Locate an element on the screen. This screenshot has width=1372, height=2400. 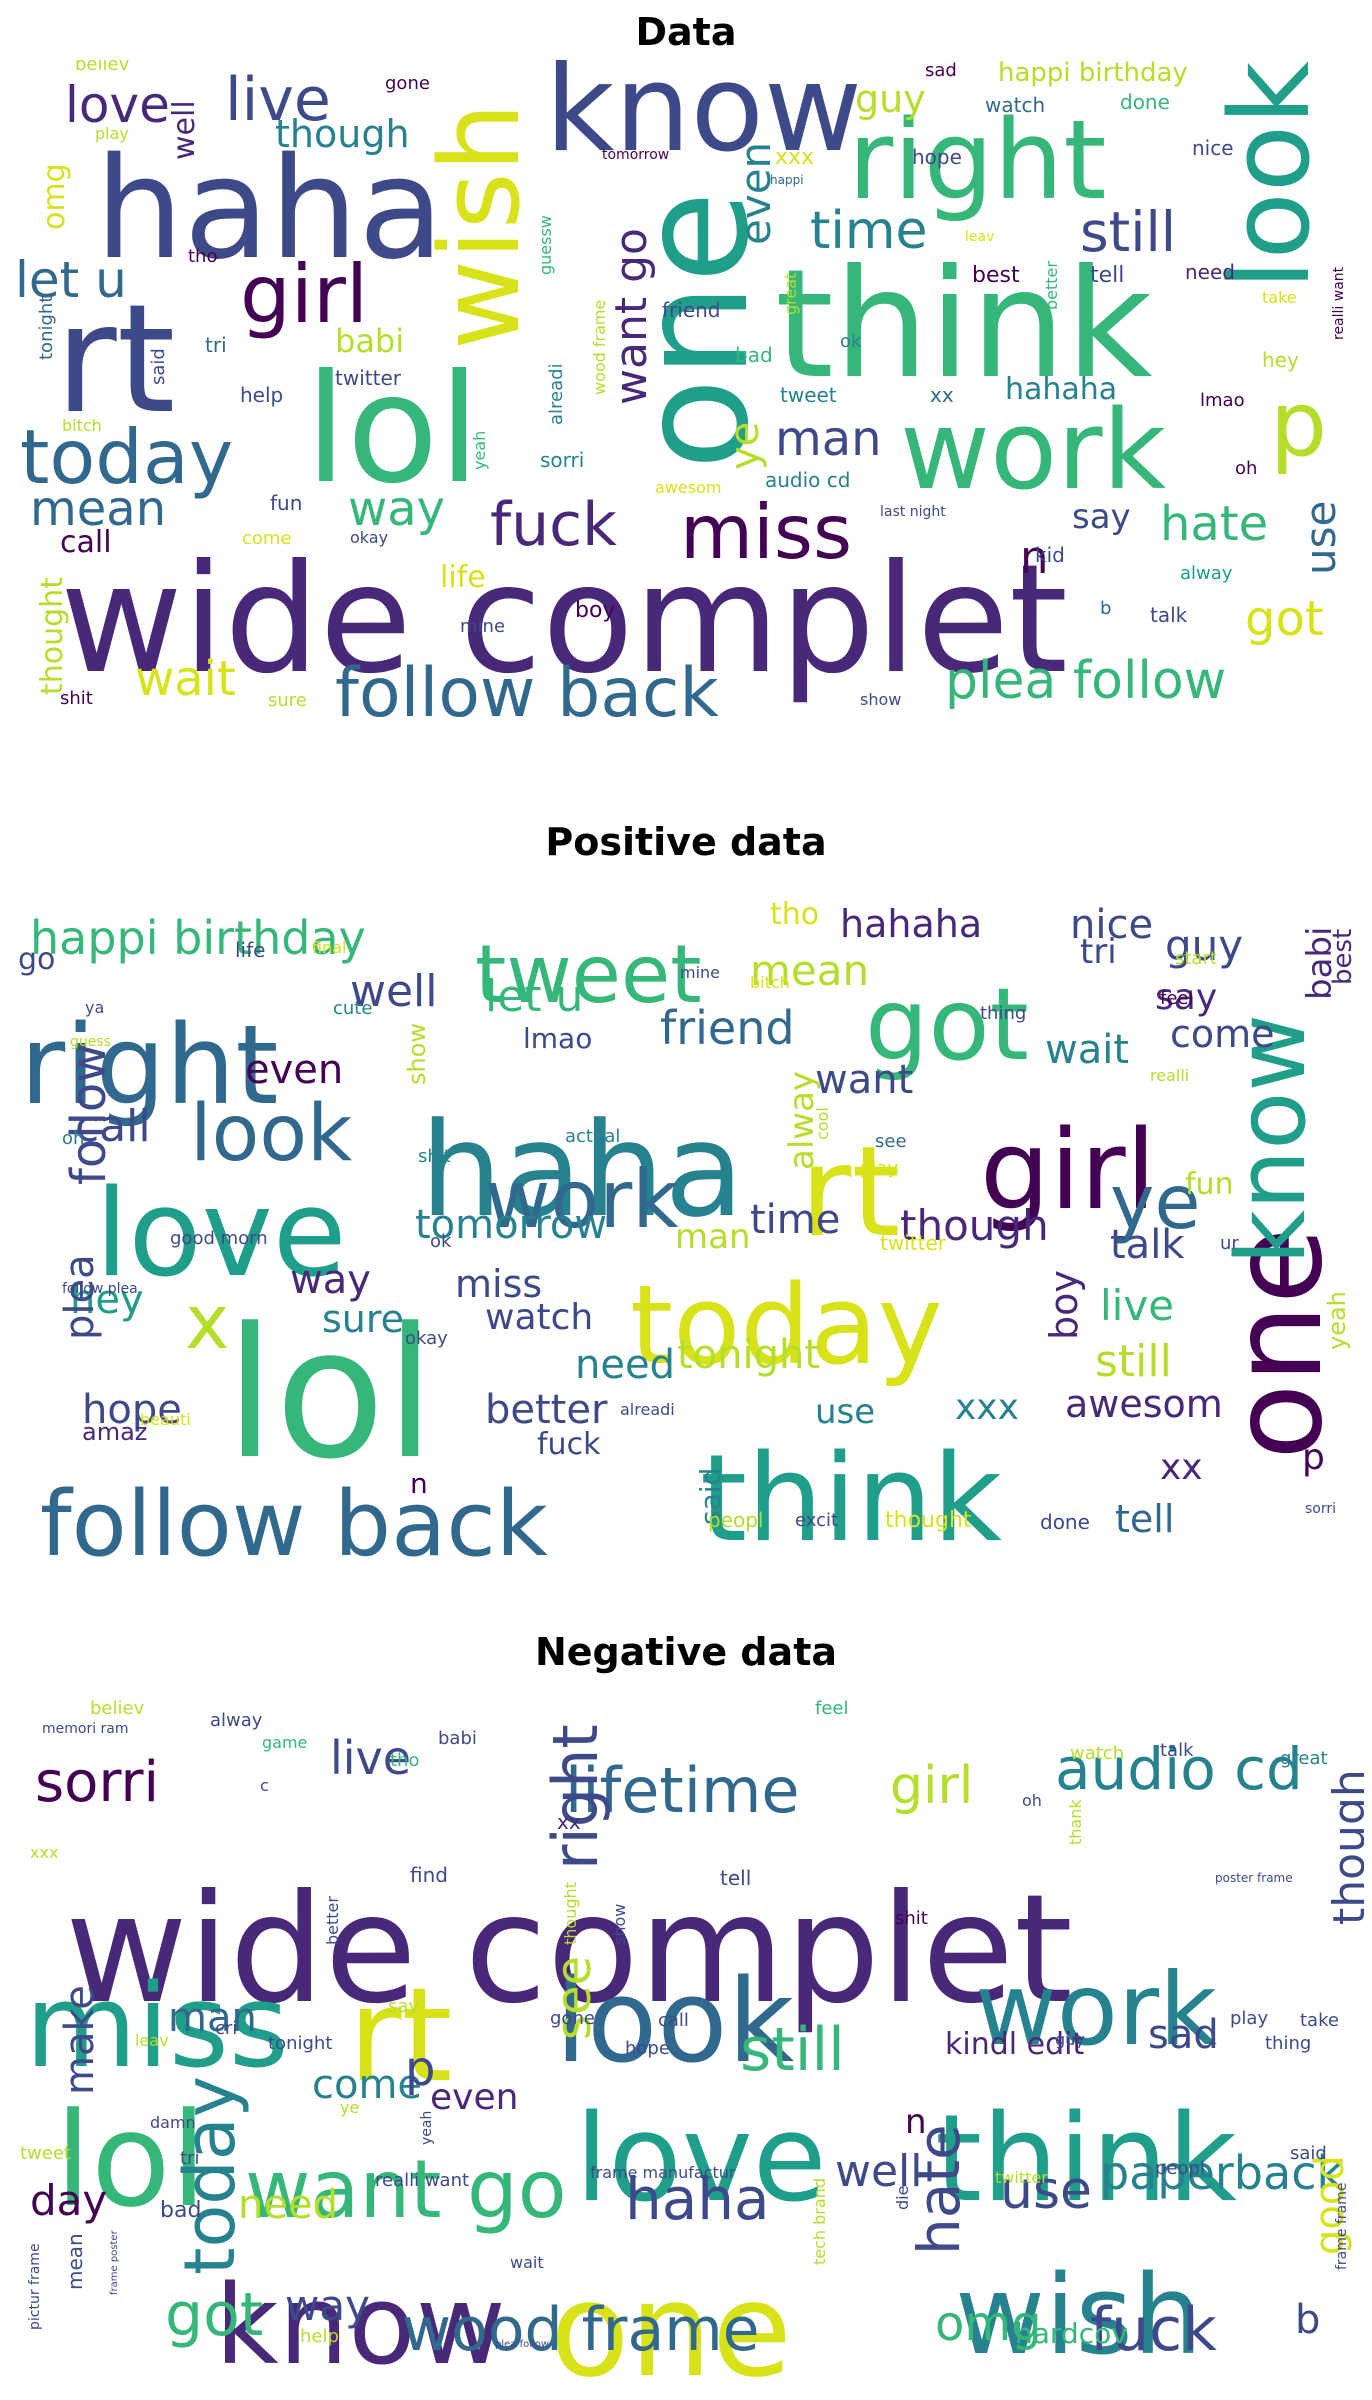
cloud-word: watch is located at coordinates (539, 1317).